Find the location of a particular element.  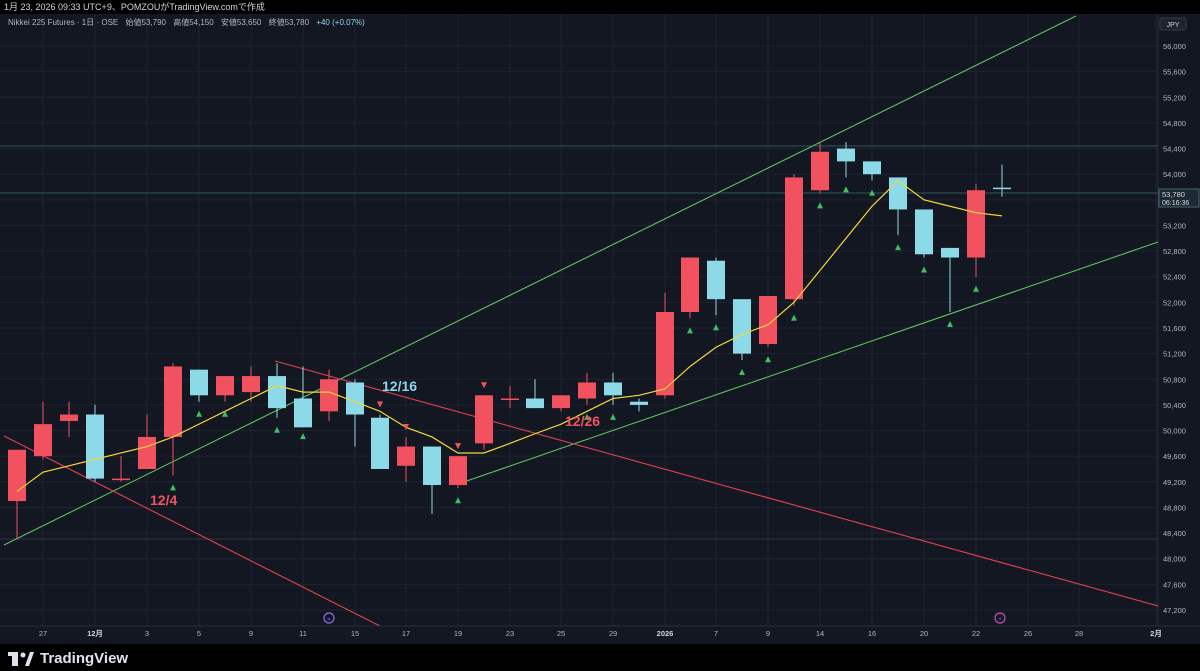

time-tick-label: 12月 is located at coordinates (95, 633).